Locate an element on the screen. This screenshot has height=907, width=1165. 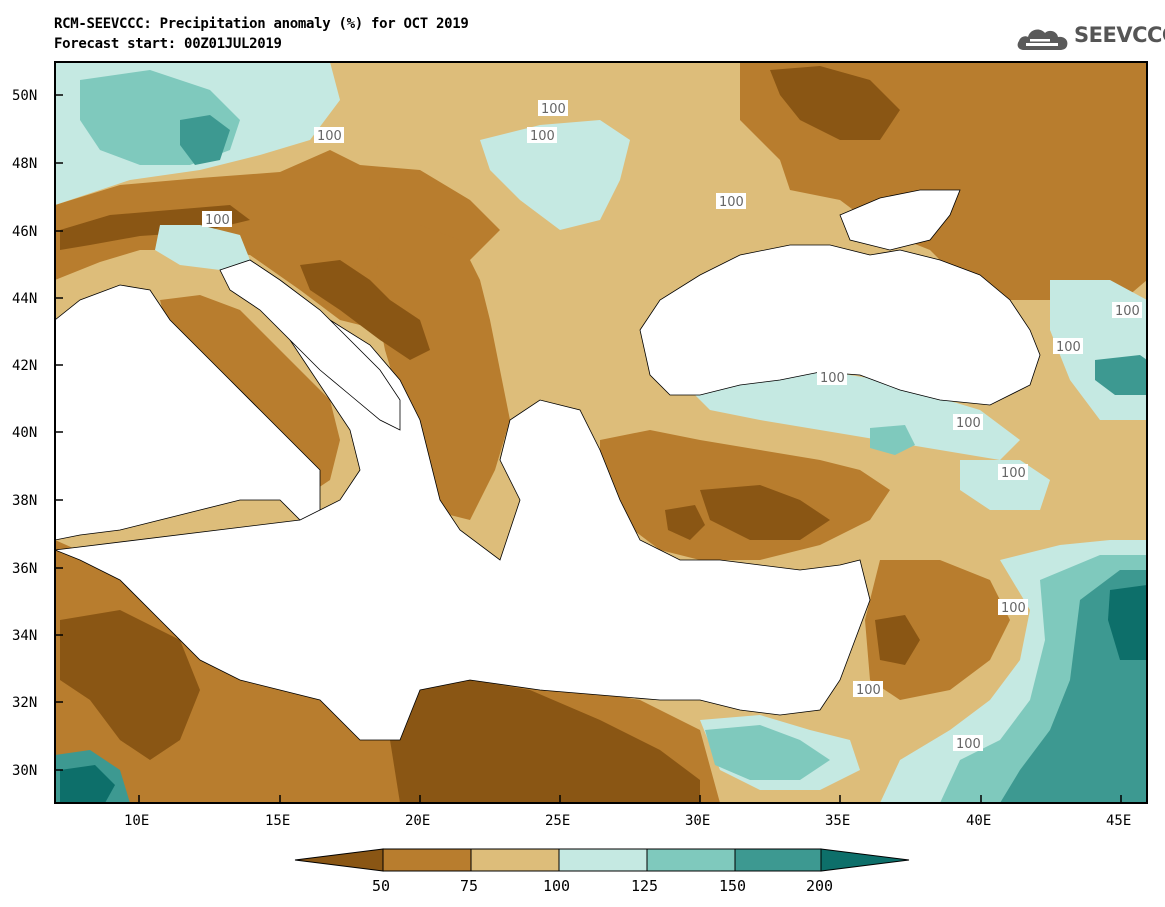
colorbar-label: 50 is located at coordinates (381, 886).